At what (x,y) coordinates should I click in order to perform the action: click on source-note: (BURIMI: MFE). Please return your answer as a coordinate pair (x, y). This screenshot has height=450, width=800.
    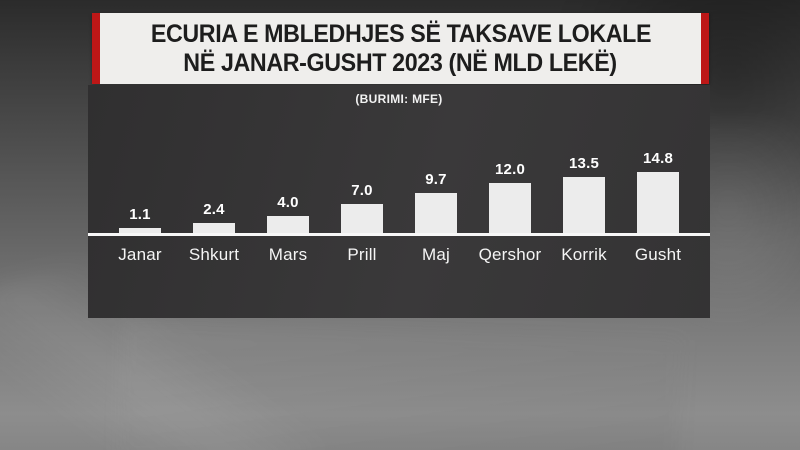
    Looking at the image, I should click on (399, 99).